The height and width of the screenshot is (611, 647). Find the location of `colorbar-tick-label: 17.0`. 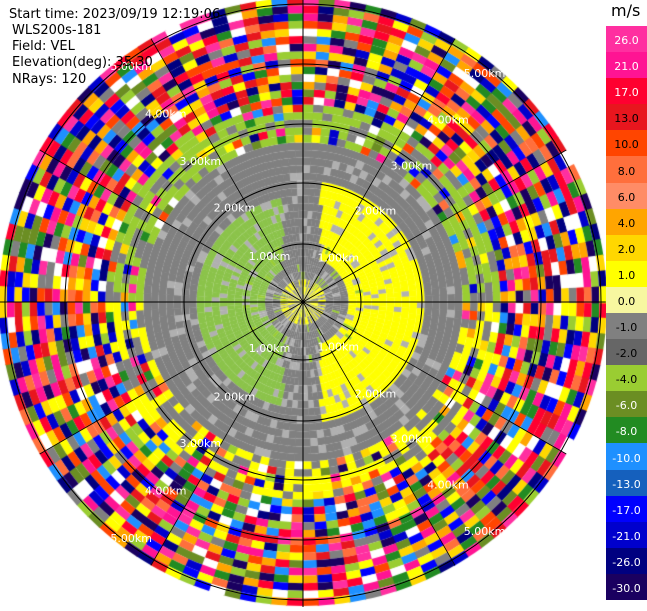

colorbar-tick-label: 17.0 is located at coordinates (626, 93).